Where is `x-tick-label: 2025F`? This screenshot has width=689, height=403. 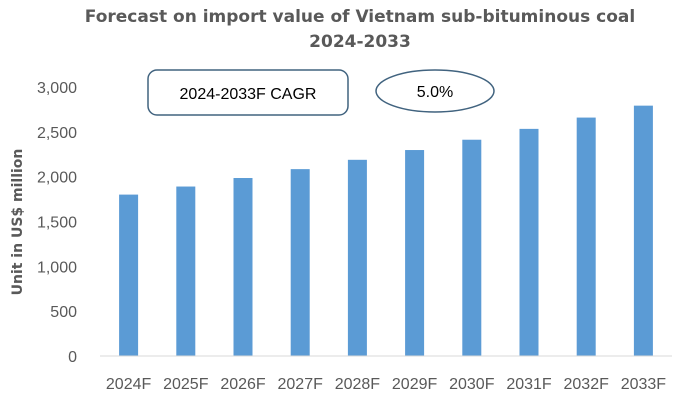 x-tick-label: 2025F is located at coordinates (186, 384).